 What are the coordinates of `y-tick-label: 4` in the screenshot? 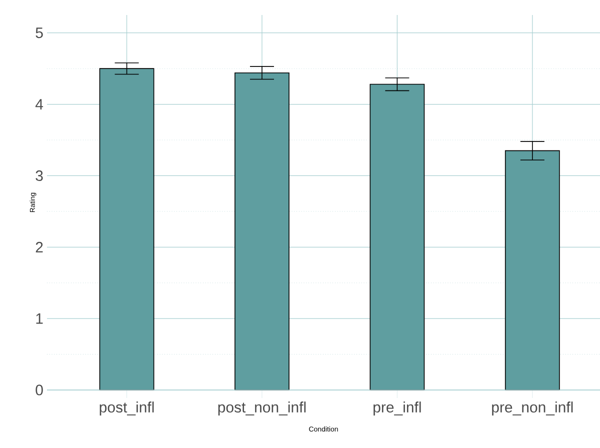 It's located at (39, 104).